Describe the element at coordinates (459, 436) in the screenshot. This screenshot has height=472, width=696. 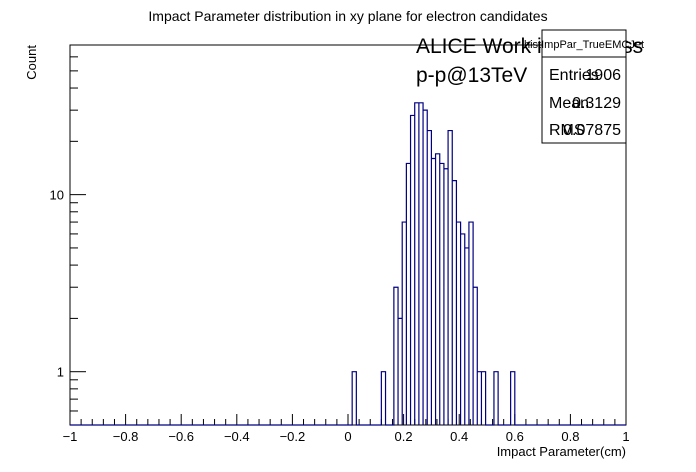
I see `x-tick-label: 0.4` at that location.